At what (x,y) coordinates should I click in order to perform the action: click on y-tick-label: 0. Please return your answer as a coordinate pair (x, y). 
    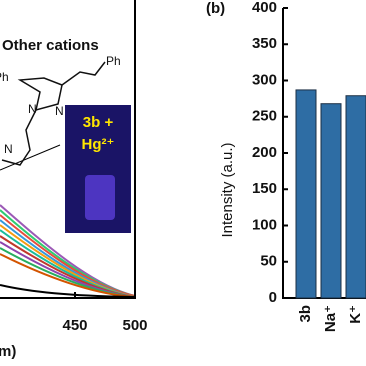
    Looking at the image, I should click on (273, 297).